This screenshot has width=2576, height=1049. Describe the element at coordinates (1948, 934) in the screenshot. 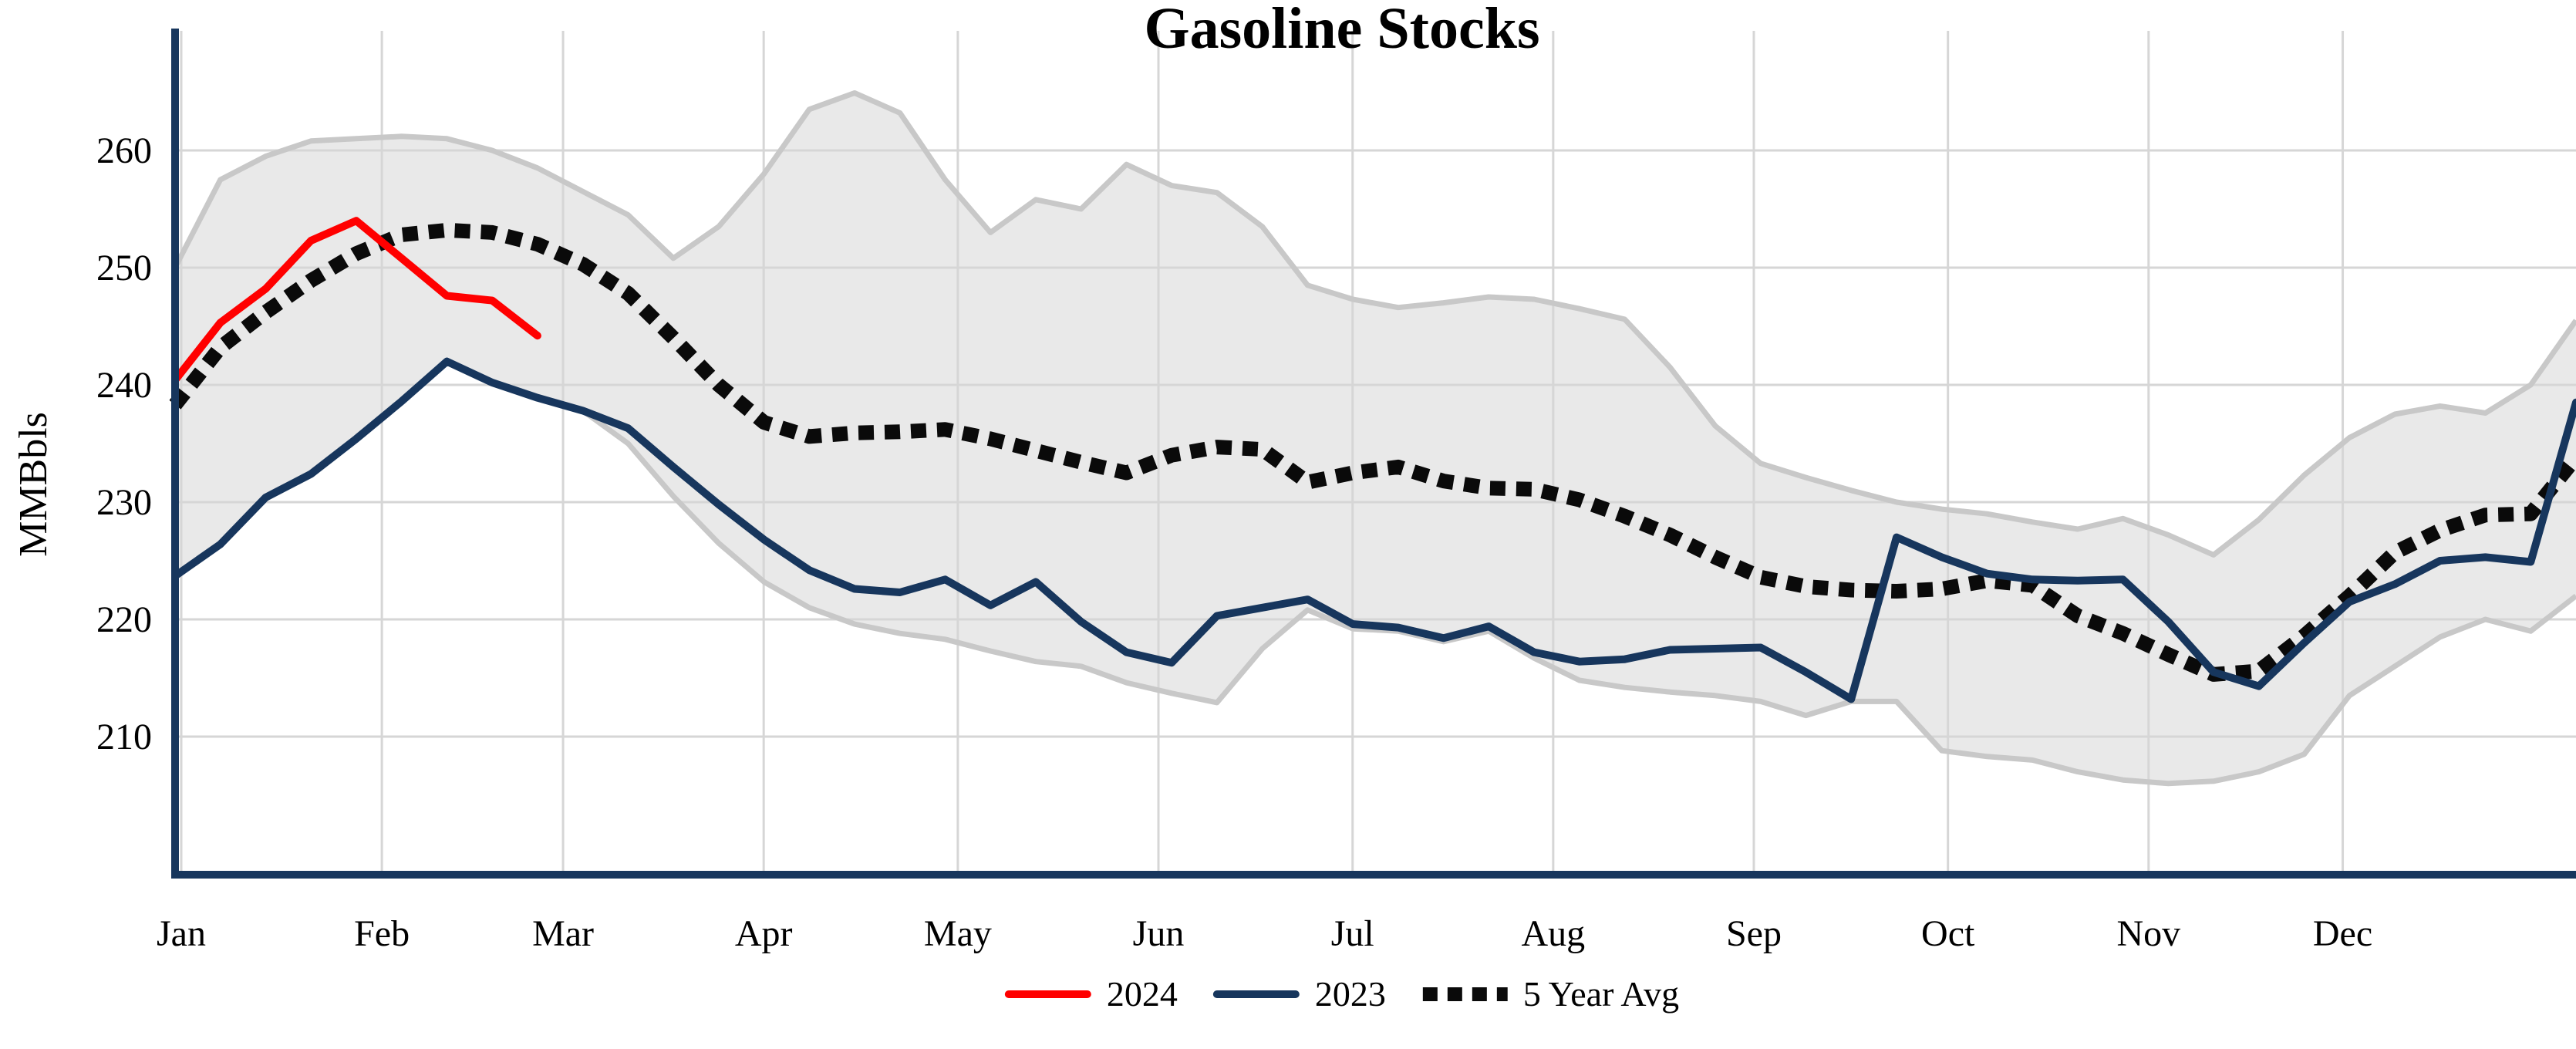

I see `x-tick-label-Oct: Oct` at that location.